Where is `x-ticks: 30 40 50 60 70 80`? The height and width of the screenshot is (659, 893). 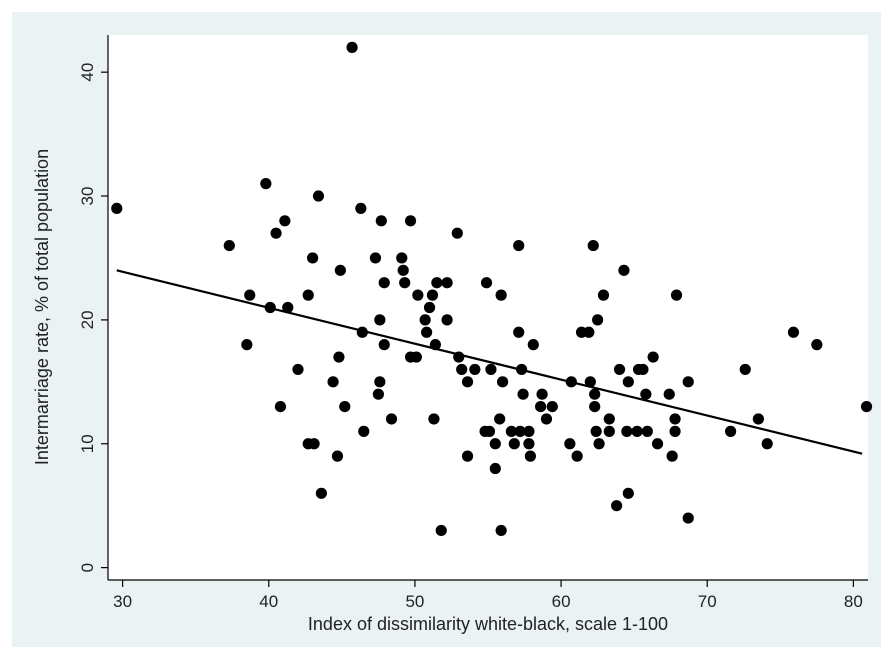 x-ticks: 30 40 50 60 70 80 is located at coordinates (488, 595).